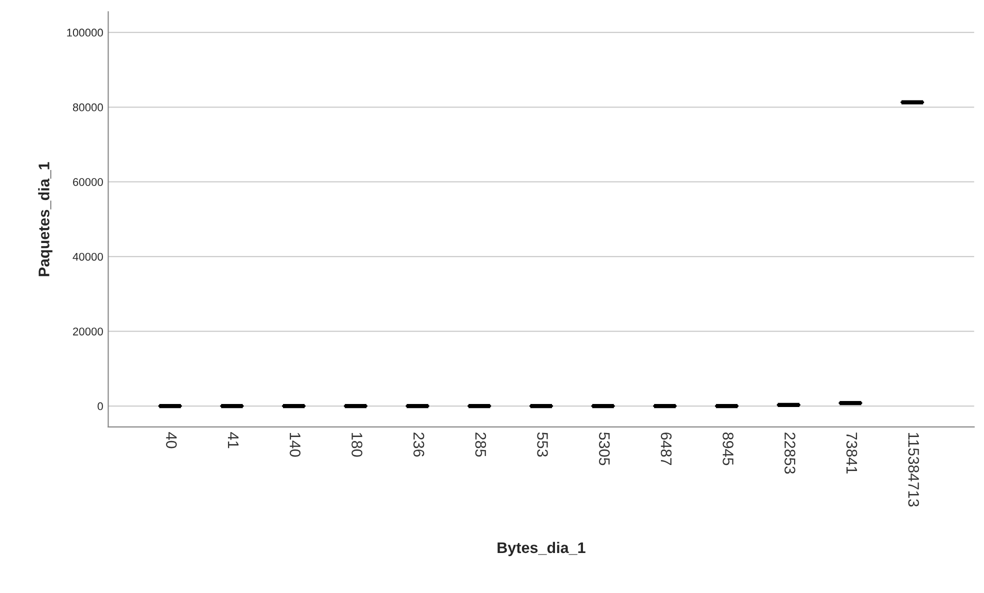 The height and width of the screenshot is (593, 984). Describe the element at coordinates (85, 32) in the screenshot. I see `y-tick-label: 100000` at that location.